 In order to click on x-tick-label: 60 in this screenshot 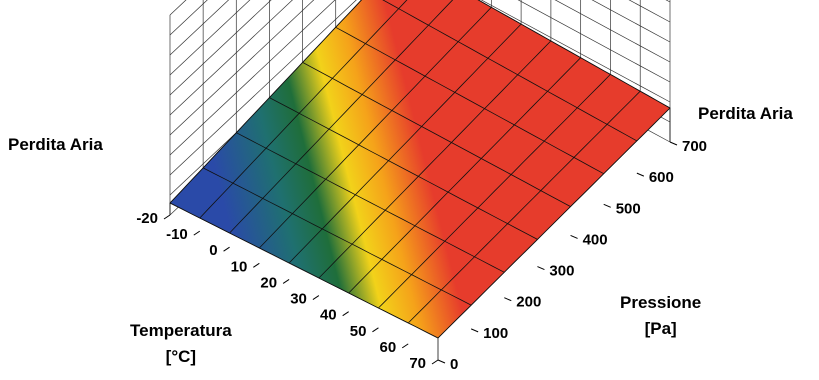, I will do `click(388, 347)`.